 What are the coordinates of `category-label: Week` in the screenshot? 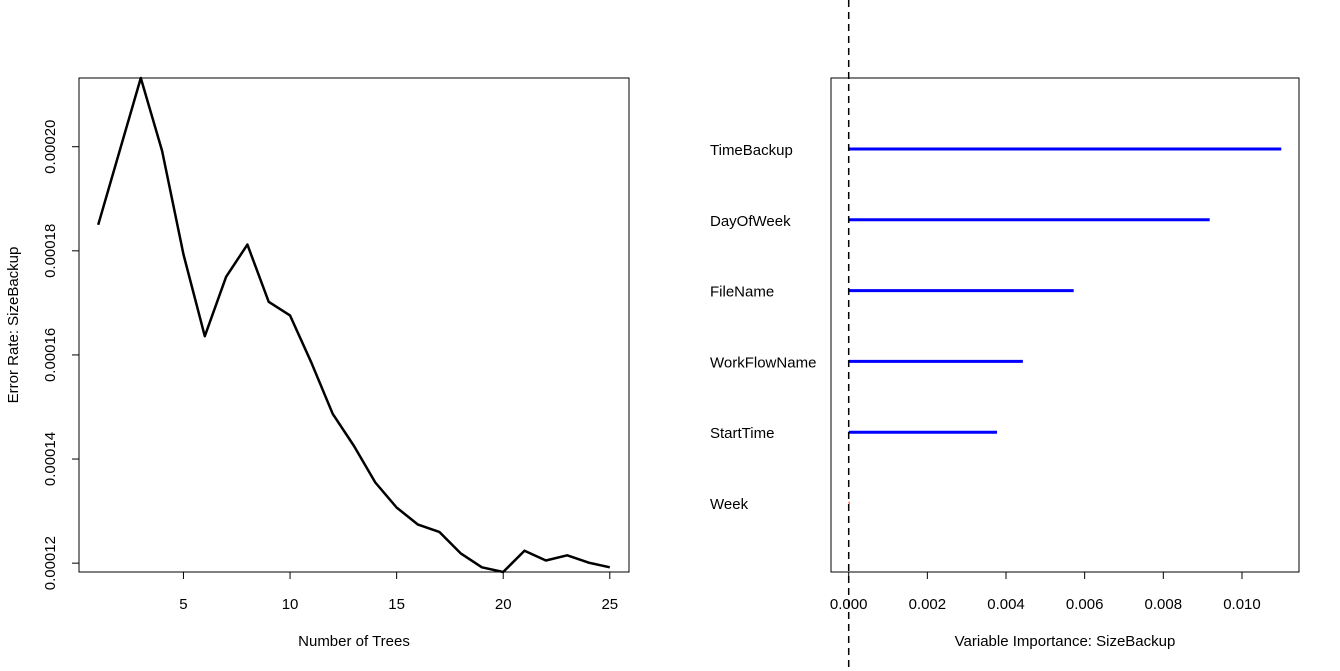 It's located at (729, 504).